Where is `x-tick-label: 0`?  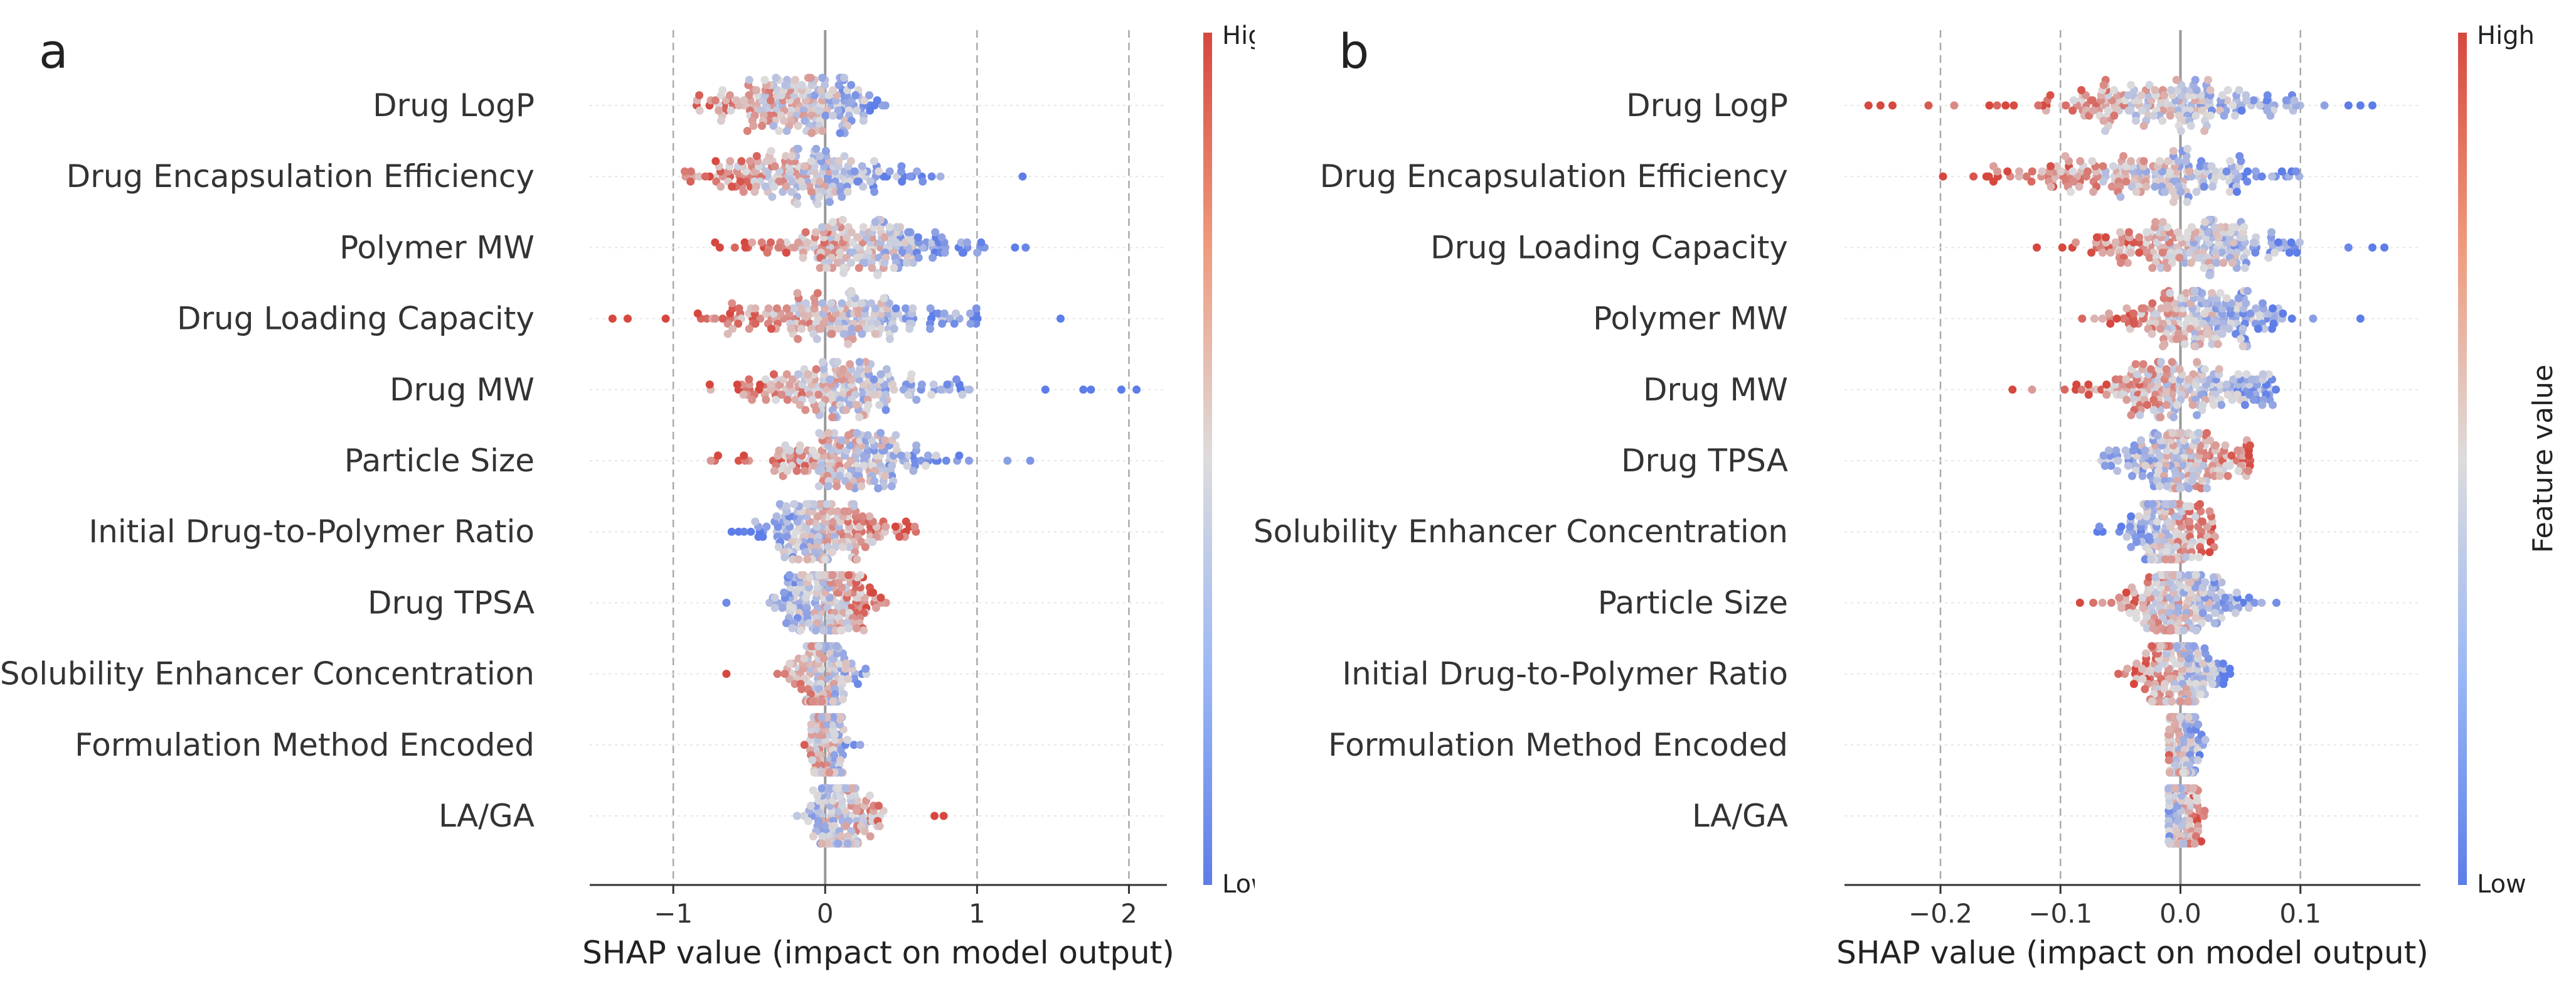
x-tick-label: 0 is located at coordinates (825, 913).